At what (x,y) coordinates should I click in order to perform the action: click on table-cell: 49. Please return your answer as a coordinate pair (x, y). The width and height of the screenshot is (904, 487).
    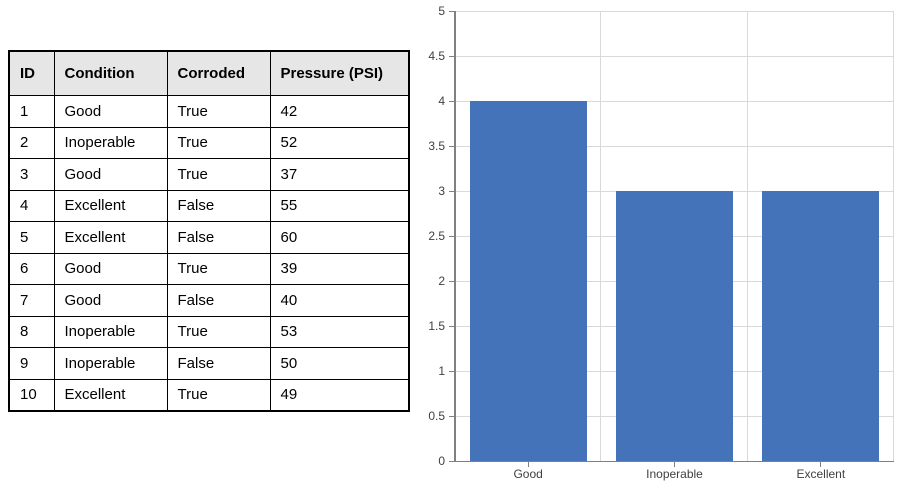
    Looking at the image, I should click on (339, 395).